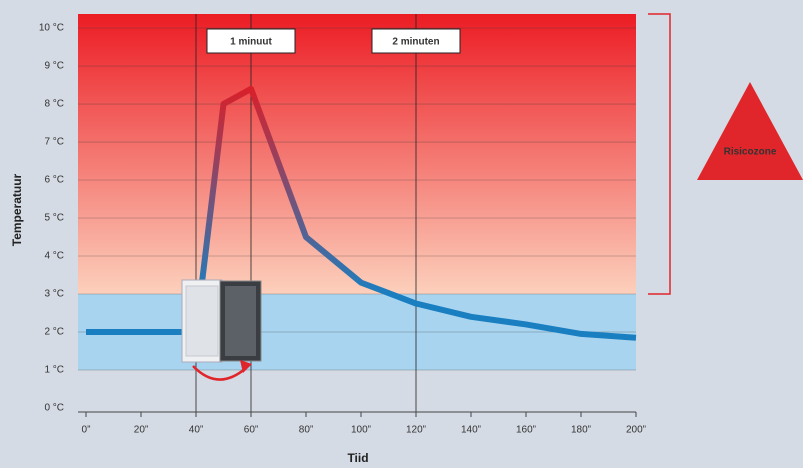 This screenshot has height=468, width=803. I want to click on y-tick-label: 8 °C, so click(54, 104).